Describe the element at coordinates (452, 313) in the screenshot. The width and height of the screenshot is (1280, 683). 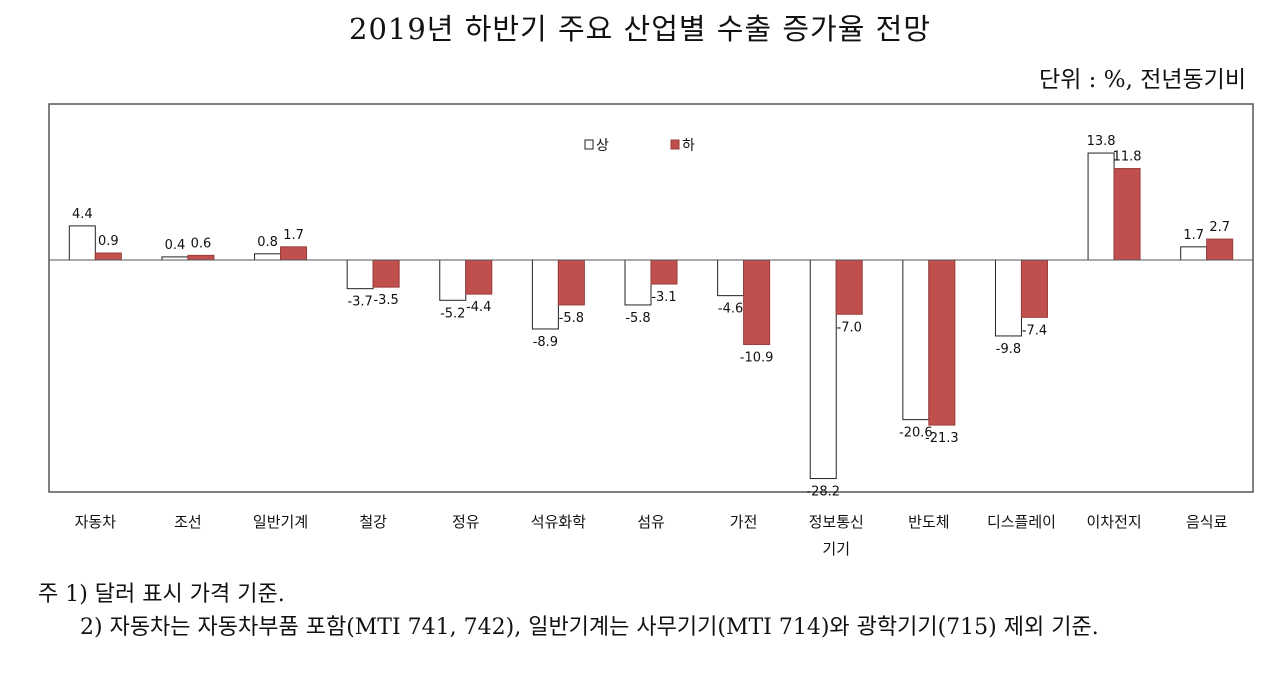
I see `data-label: -5.2` at that location.